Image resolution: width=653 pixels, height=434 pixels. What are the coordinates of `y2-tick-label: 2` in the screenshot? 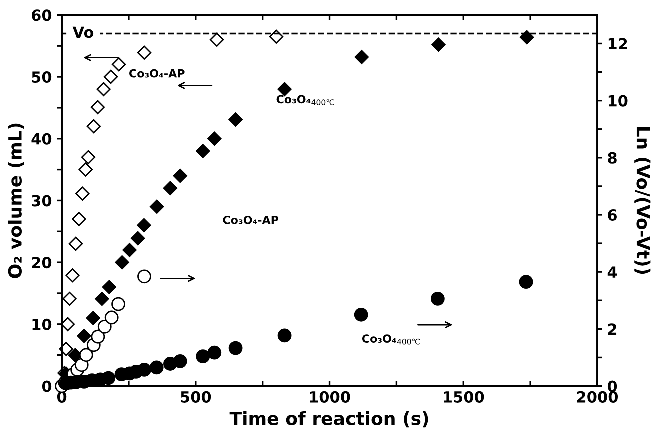 It's located at (612, 329).